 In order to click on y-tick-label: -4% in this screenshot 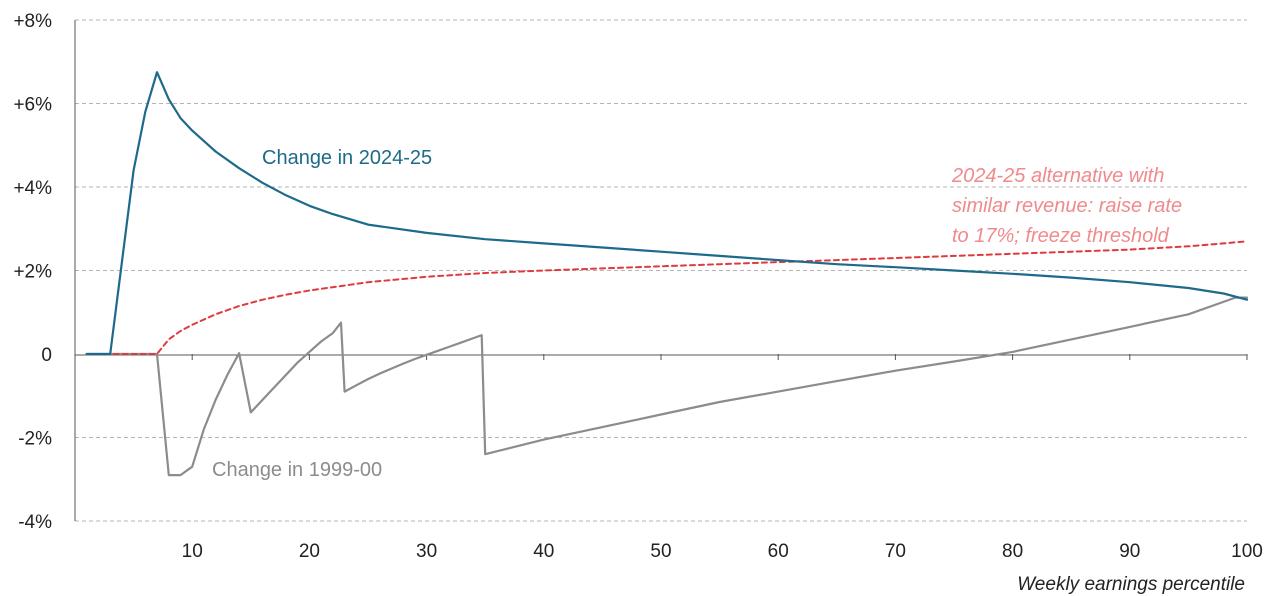, I will do `click(35, 522)`.